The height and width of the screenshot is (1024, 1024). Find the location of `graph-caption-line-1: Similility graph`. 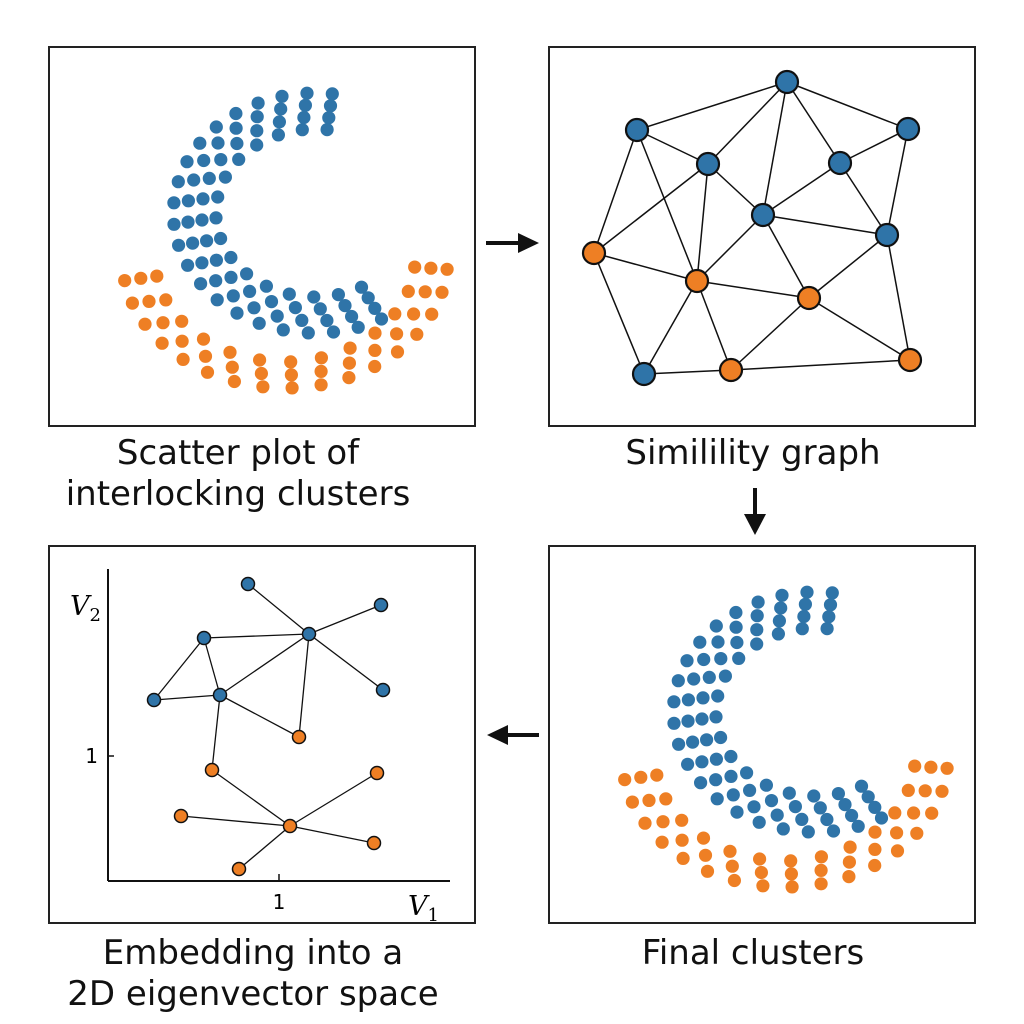

graph-caption-line-1: Similility graph is located at coordinates (753, 453).